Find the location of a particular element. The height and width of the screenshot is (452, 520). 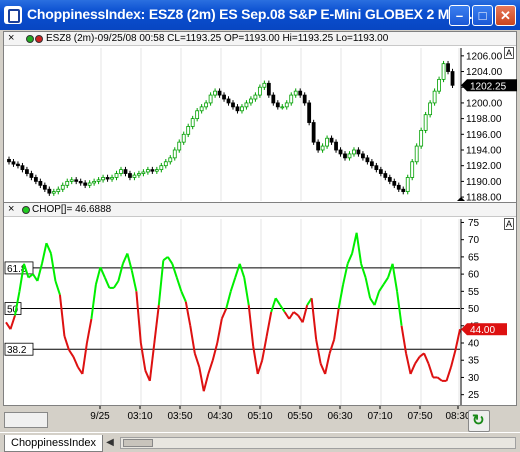

status-green-icon is located at coordinates (30, 39).